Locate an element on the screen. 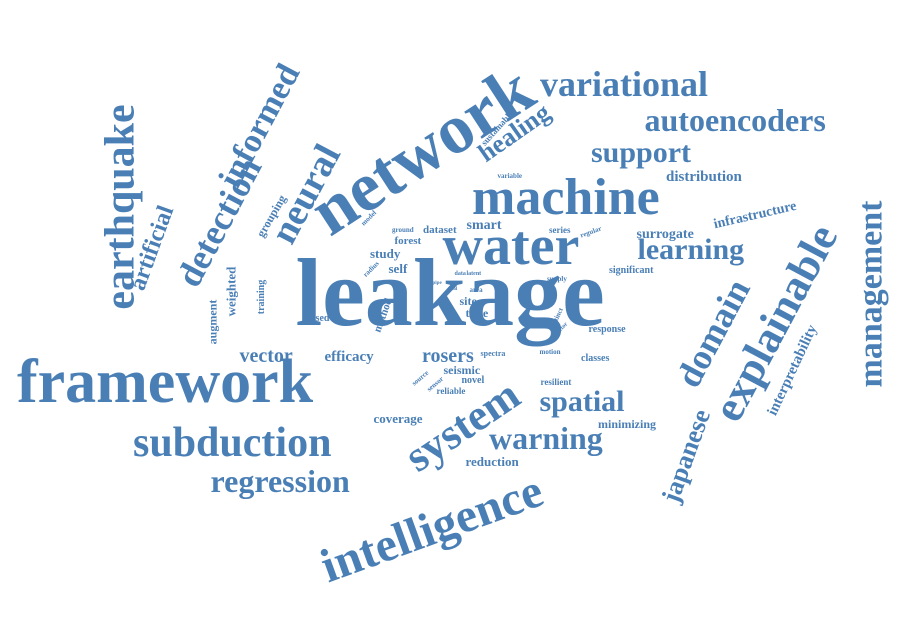  word-time: time is located at coordinates (477, 313).